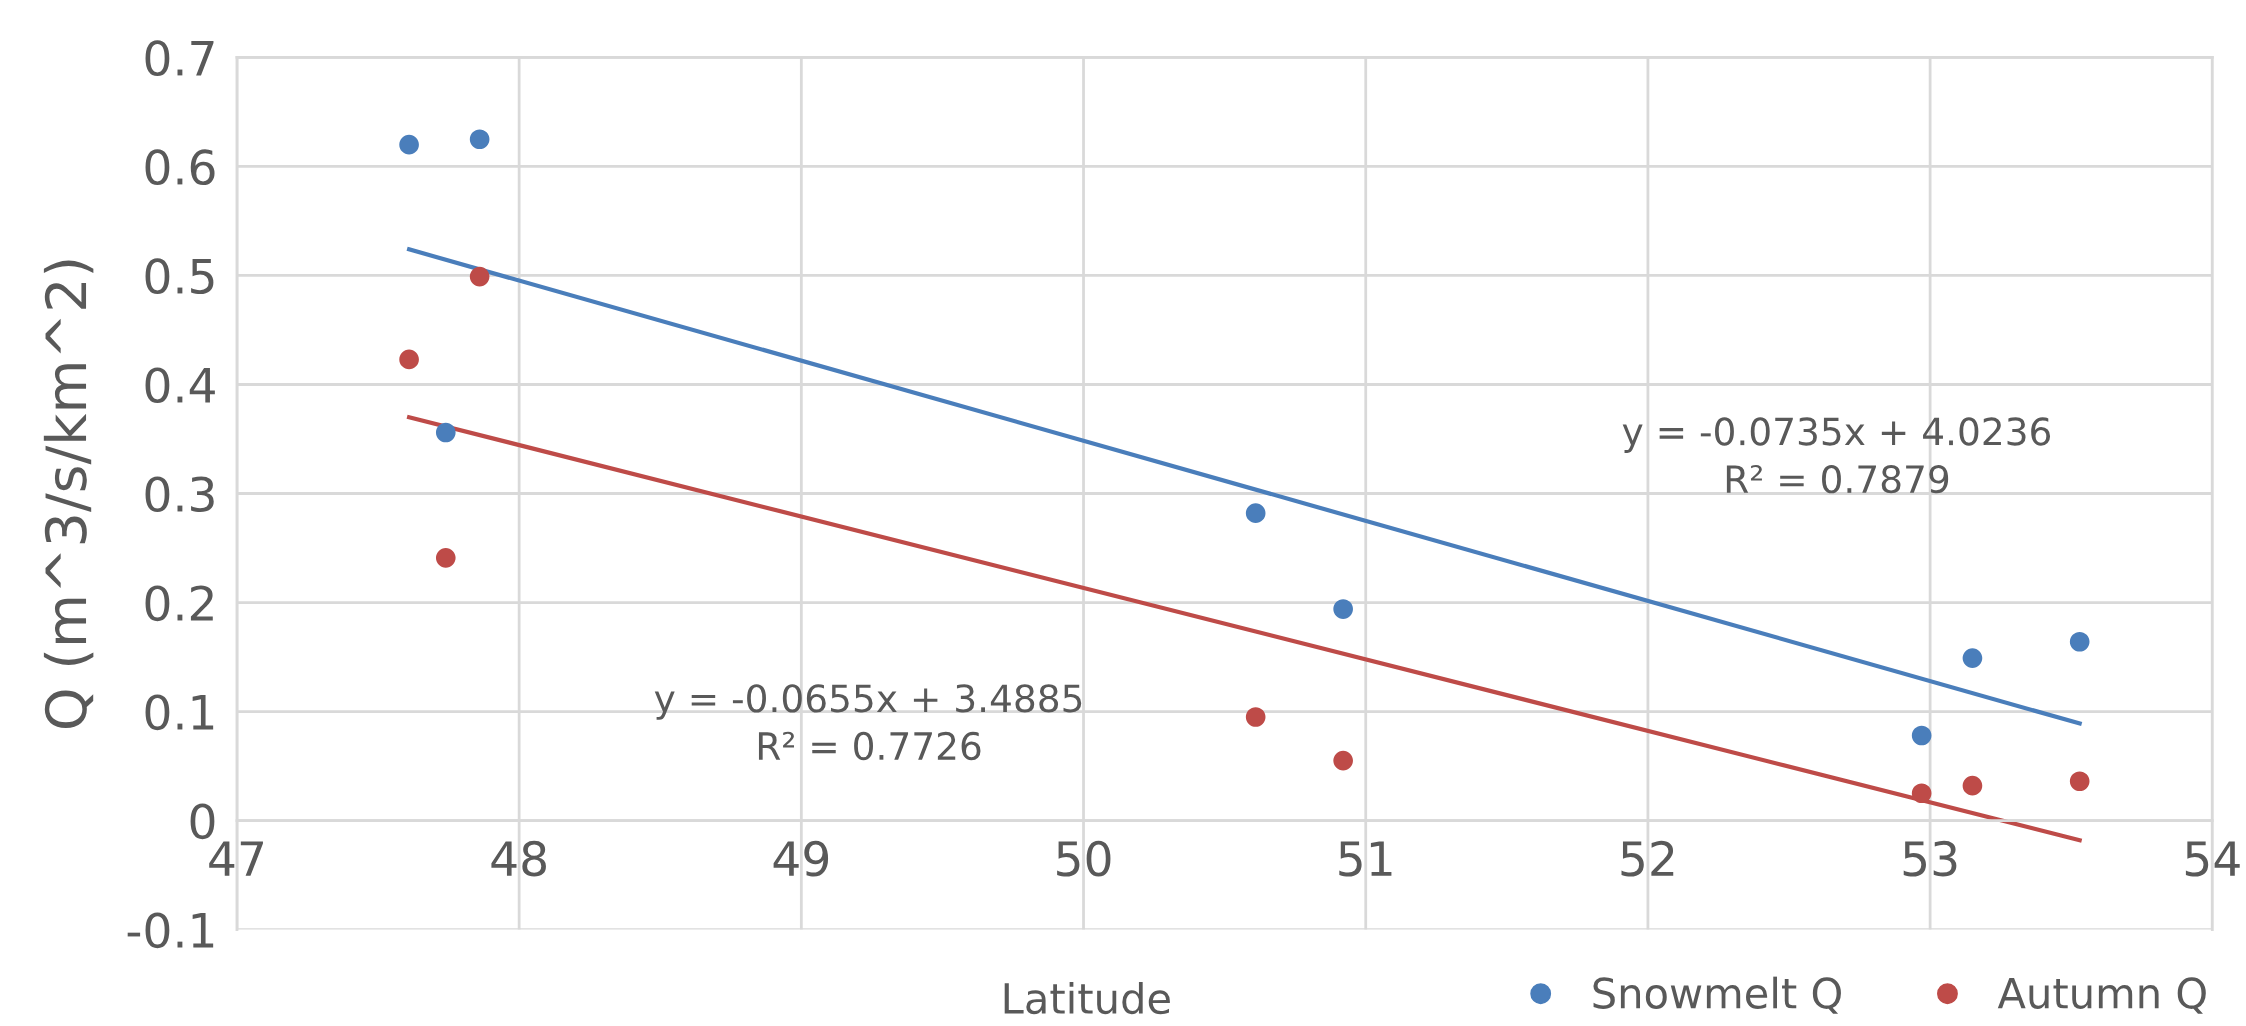 The width and height of the screenshot is (2246, 1026). Describe the element at coordinates (180, 167) in the screenshot. I see `y-tick-label: 0.6` at that location.